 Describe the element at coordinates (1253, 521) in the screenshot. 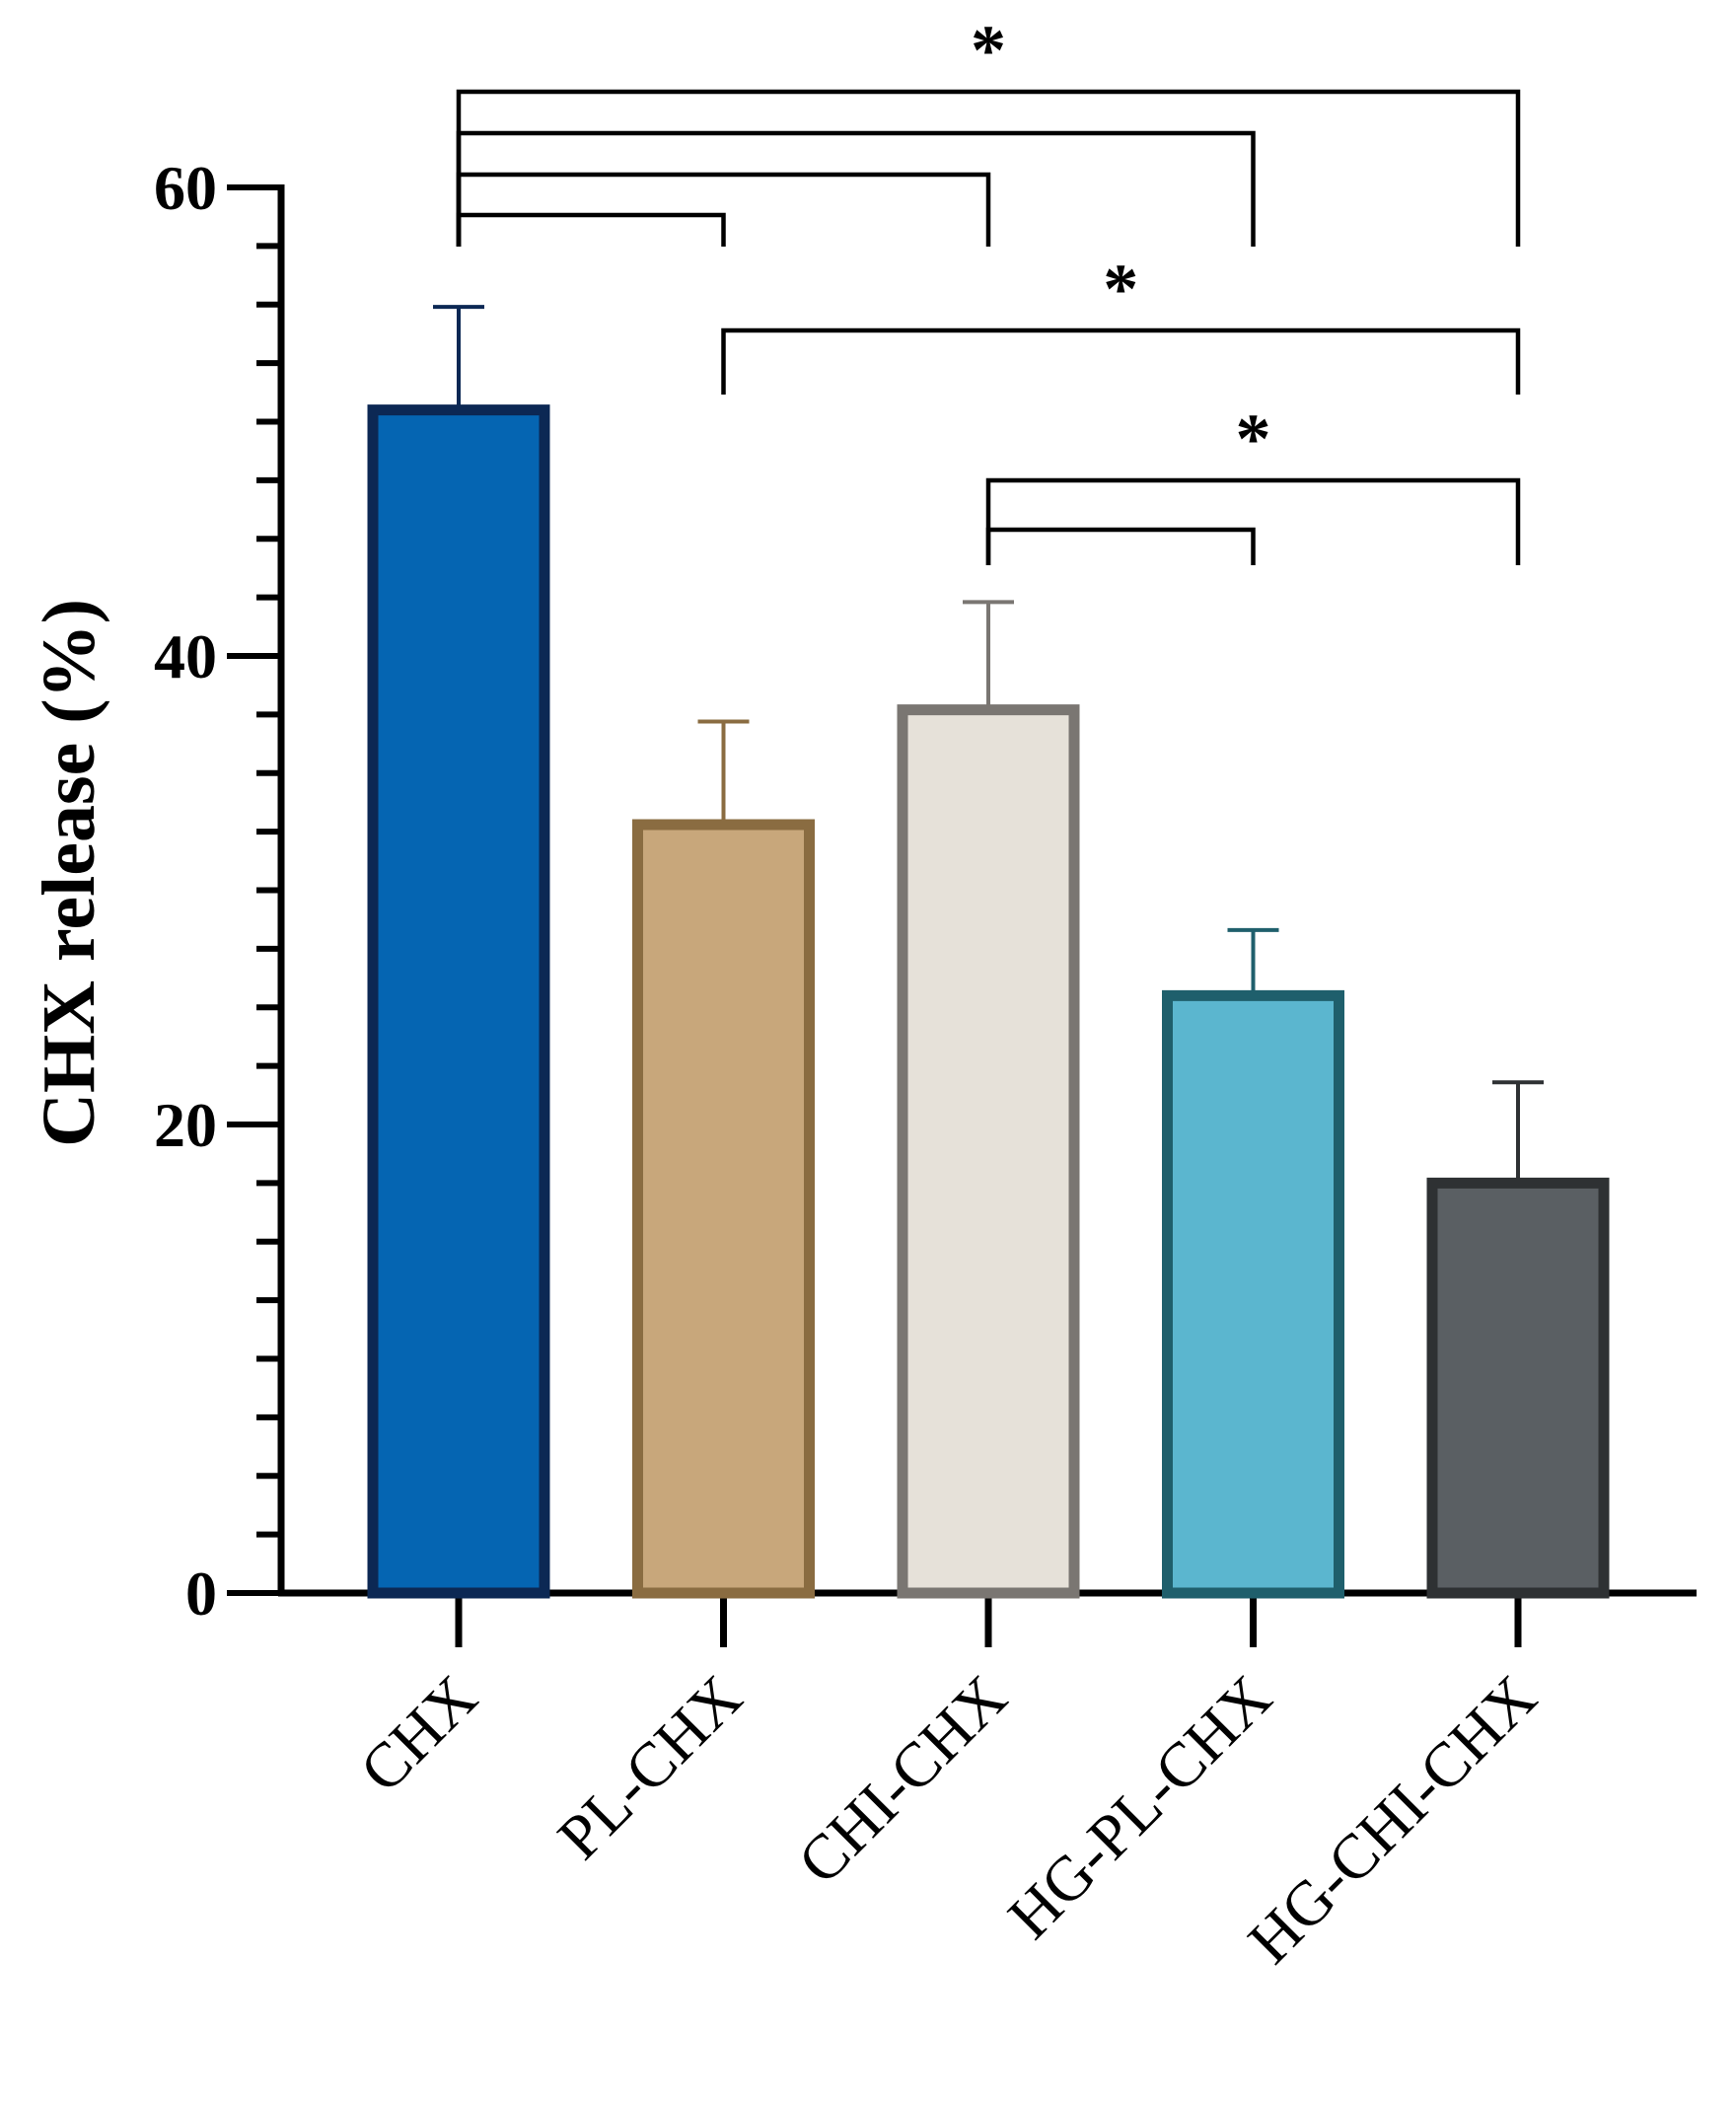

I see `significance-bracket-chi-chx-hg-chi-chx` at that location.